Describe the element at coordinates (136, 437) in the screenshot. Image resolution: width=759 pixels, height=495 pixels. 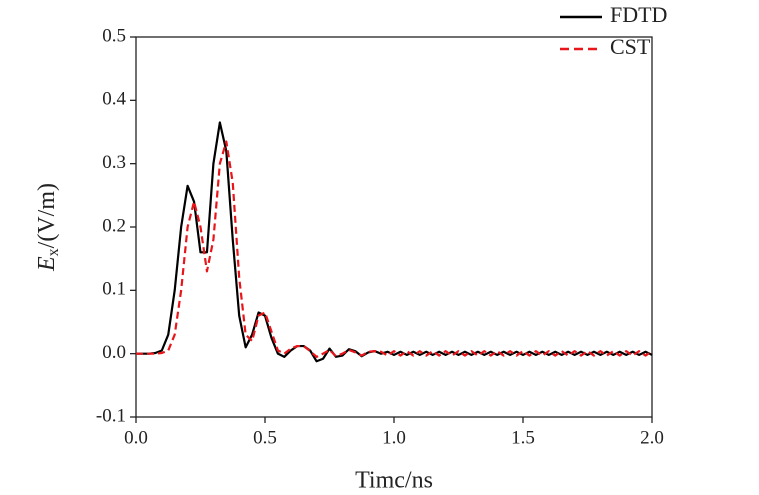
I see `x-tick-label: 0.0` at that location.